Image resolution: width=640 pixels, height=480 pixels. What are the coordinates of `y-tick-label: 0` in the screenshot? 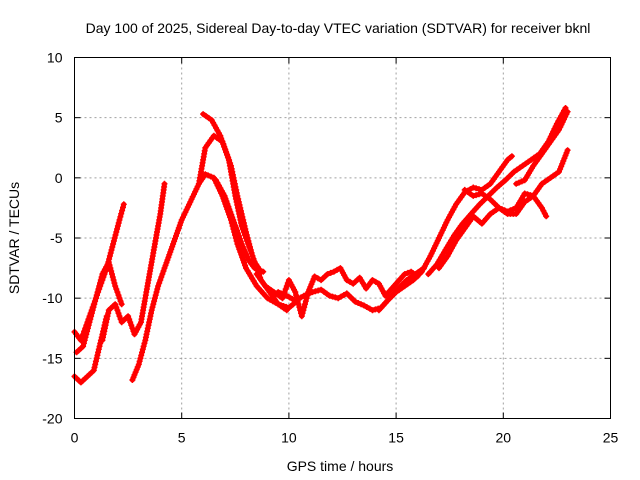 It's located at (59, 178).